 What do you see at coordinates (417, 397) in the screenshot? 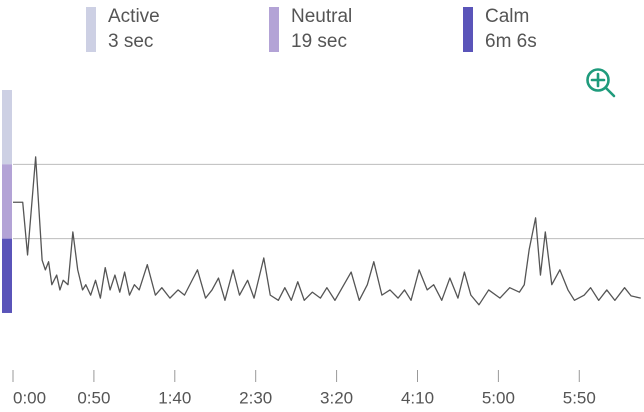
I see `x-tick-label: 4:10` at bounding box center [417, 397].